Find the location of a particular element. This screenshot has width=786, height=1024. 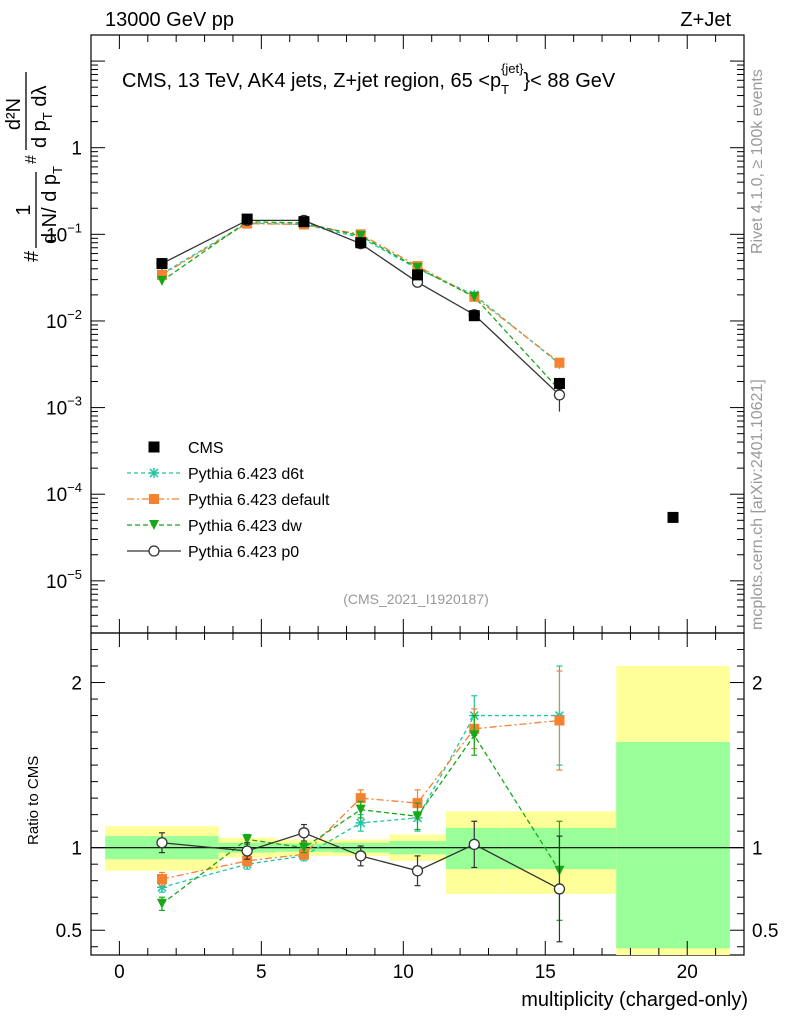

header-left: 13000 GeV pp is located at coordinates (169, 20).